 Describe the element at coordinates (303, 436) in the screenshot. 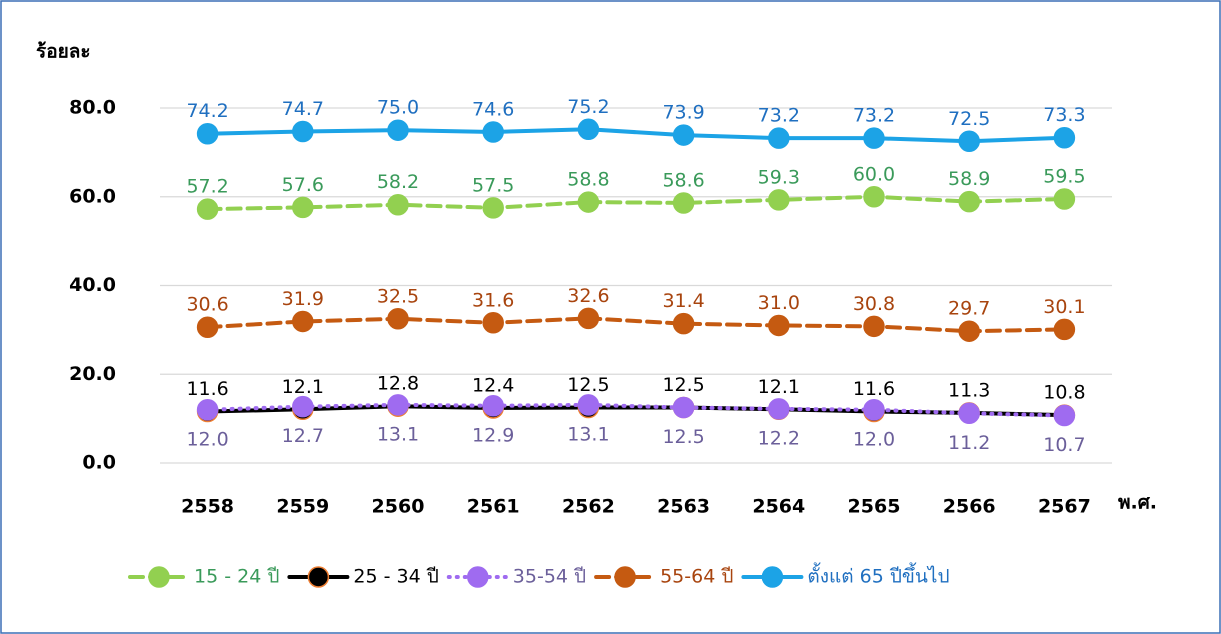

I see `data-label: 12.7` at that location.